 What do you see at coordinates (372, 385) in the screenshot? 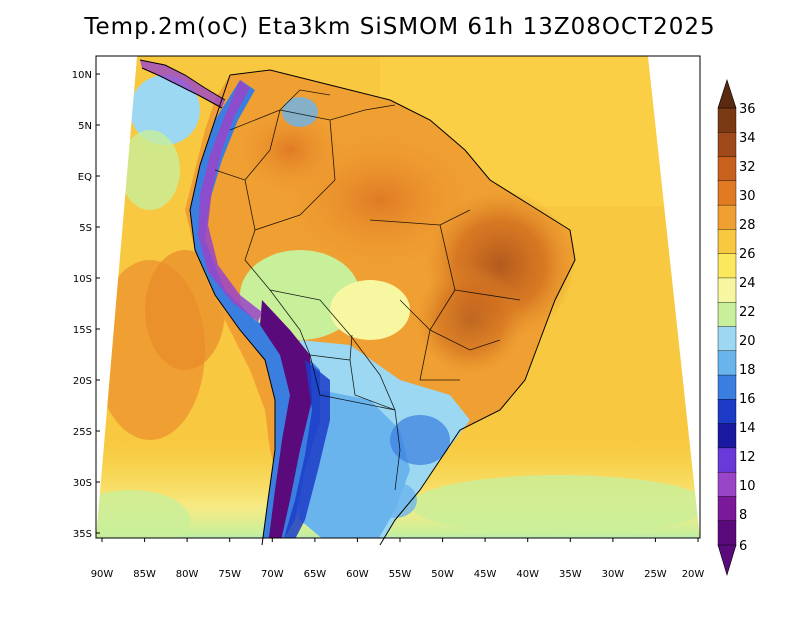
I see `paraguay-border` at bounding box center [372, 385].